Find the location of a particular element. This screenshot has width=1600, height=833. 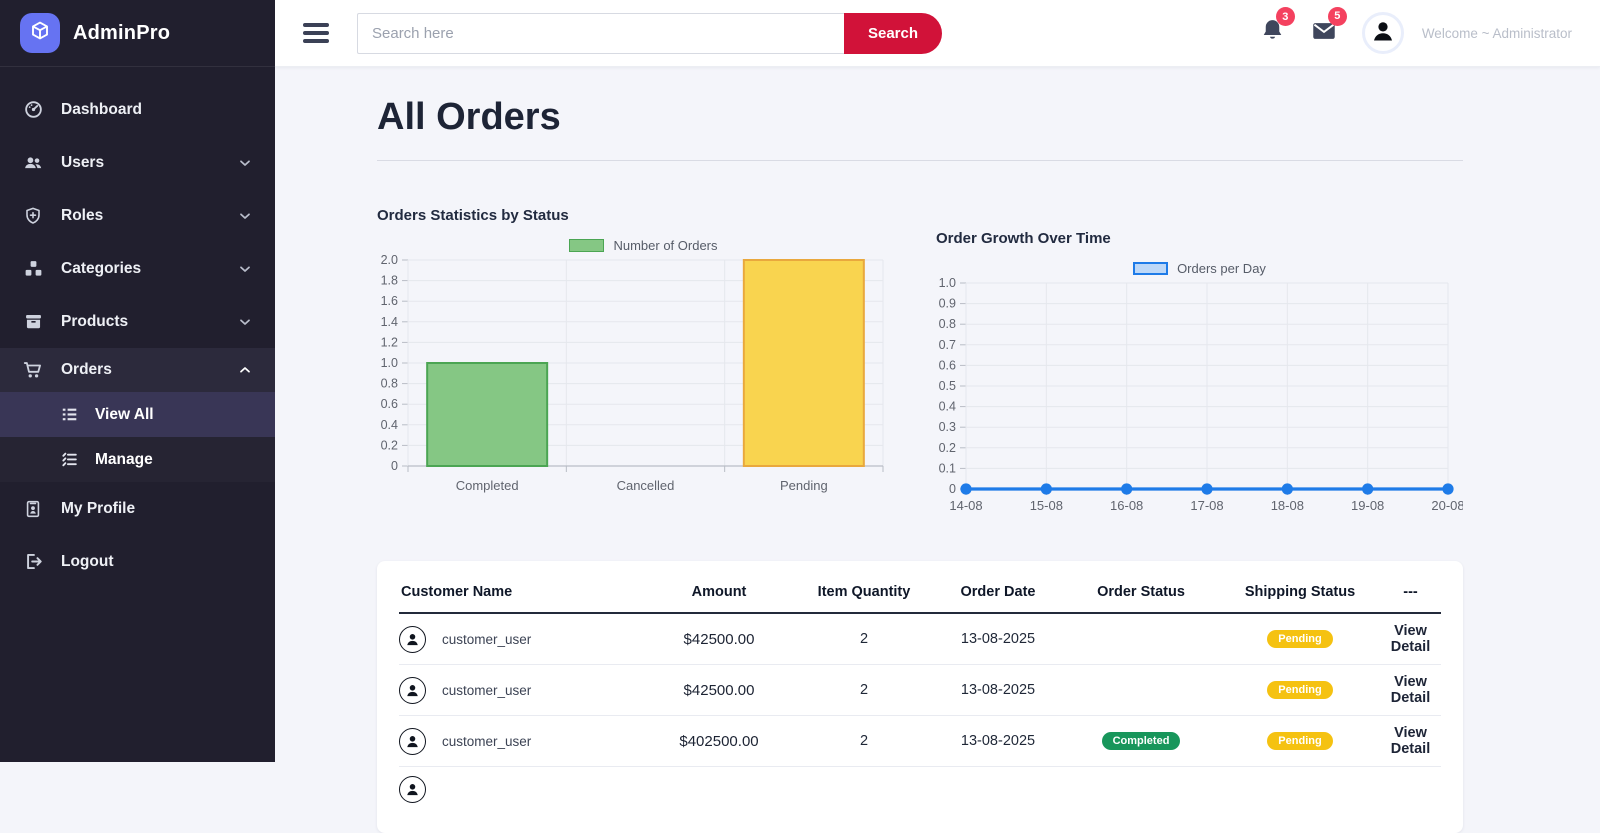

sidebar-item-label: Dashboard is located at coordinates (101, 110).